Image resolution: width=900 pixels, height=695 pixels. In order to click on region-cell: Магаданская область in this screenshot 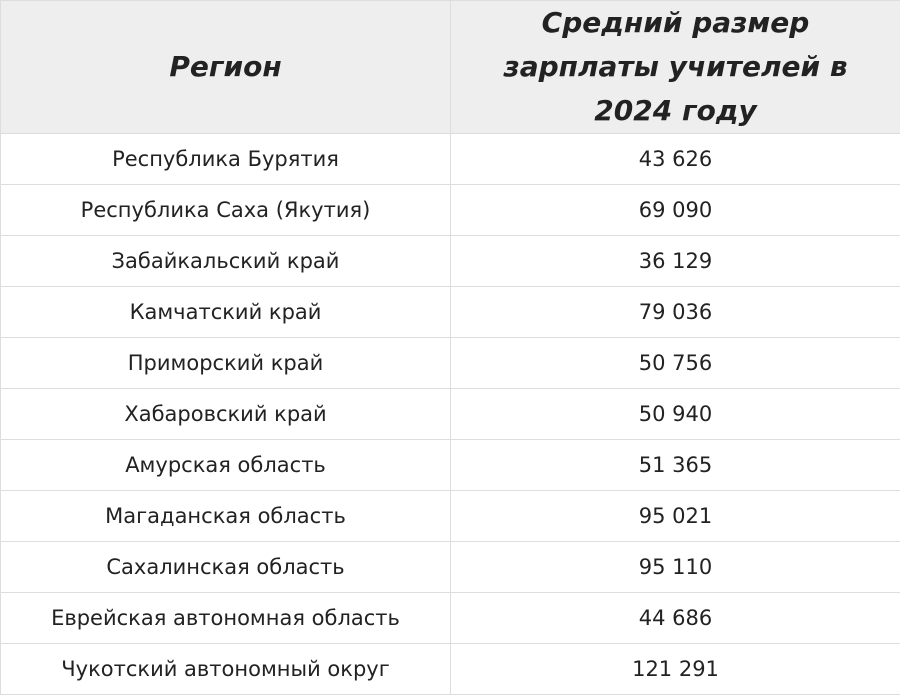, I will do `click(226, 516)`.